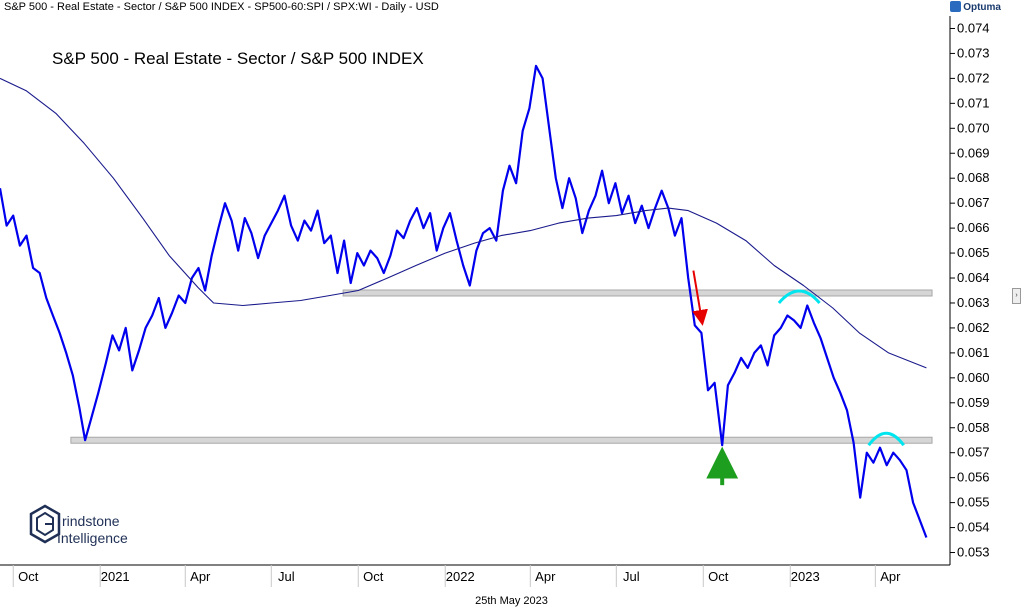 This screenshot has height=613, width=1023. I want to click on x-tick-label: 2023, so click(805, 576).